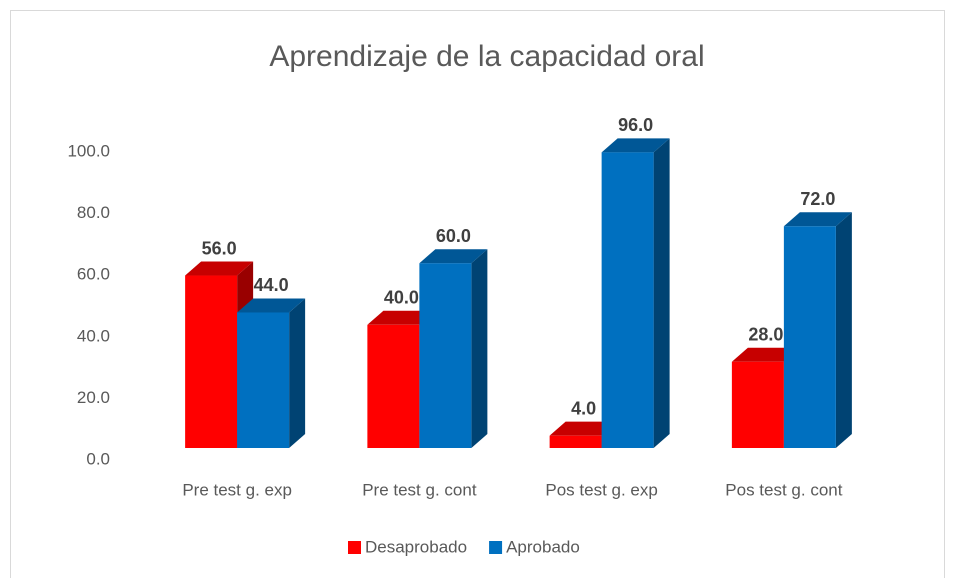 The image size is (955, 578). What do you see at coordinates (93, 335) in the screenshot?
I see `y-tick-label: 40.0` at bounding box center [93, 335].